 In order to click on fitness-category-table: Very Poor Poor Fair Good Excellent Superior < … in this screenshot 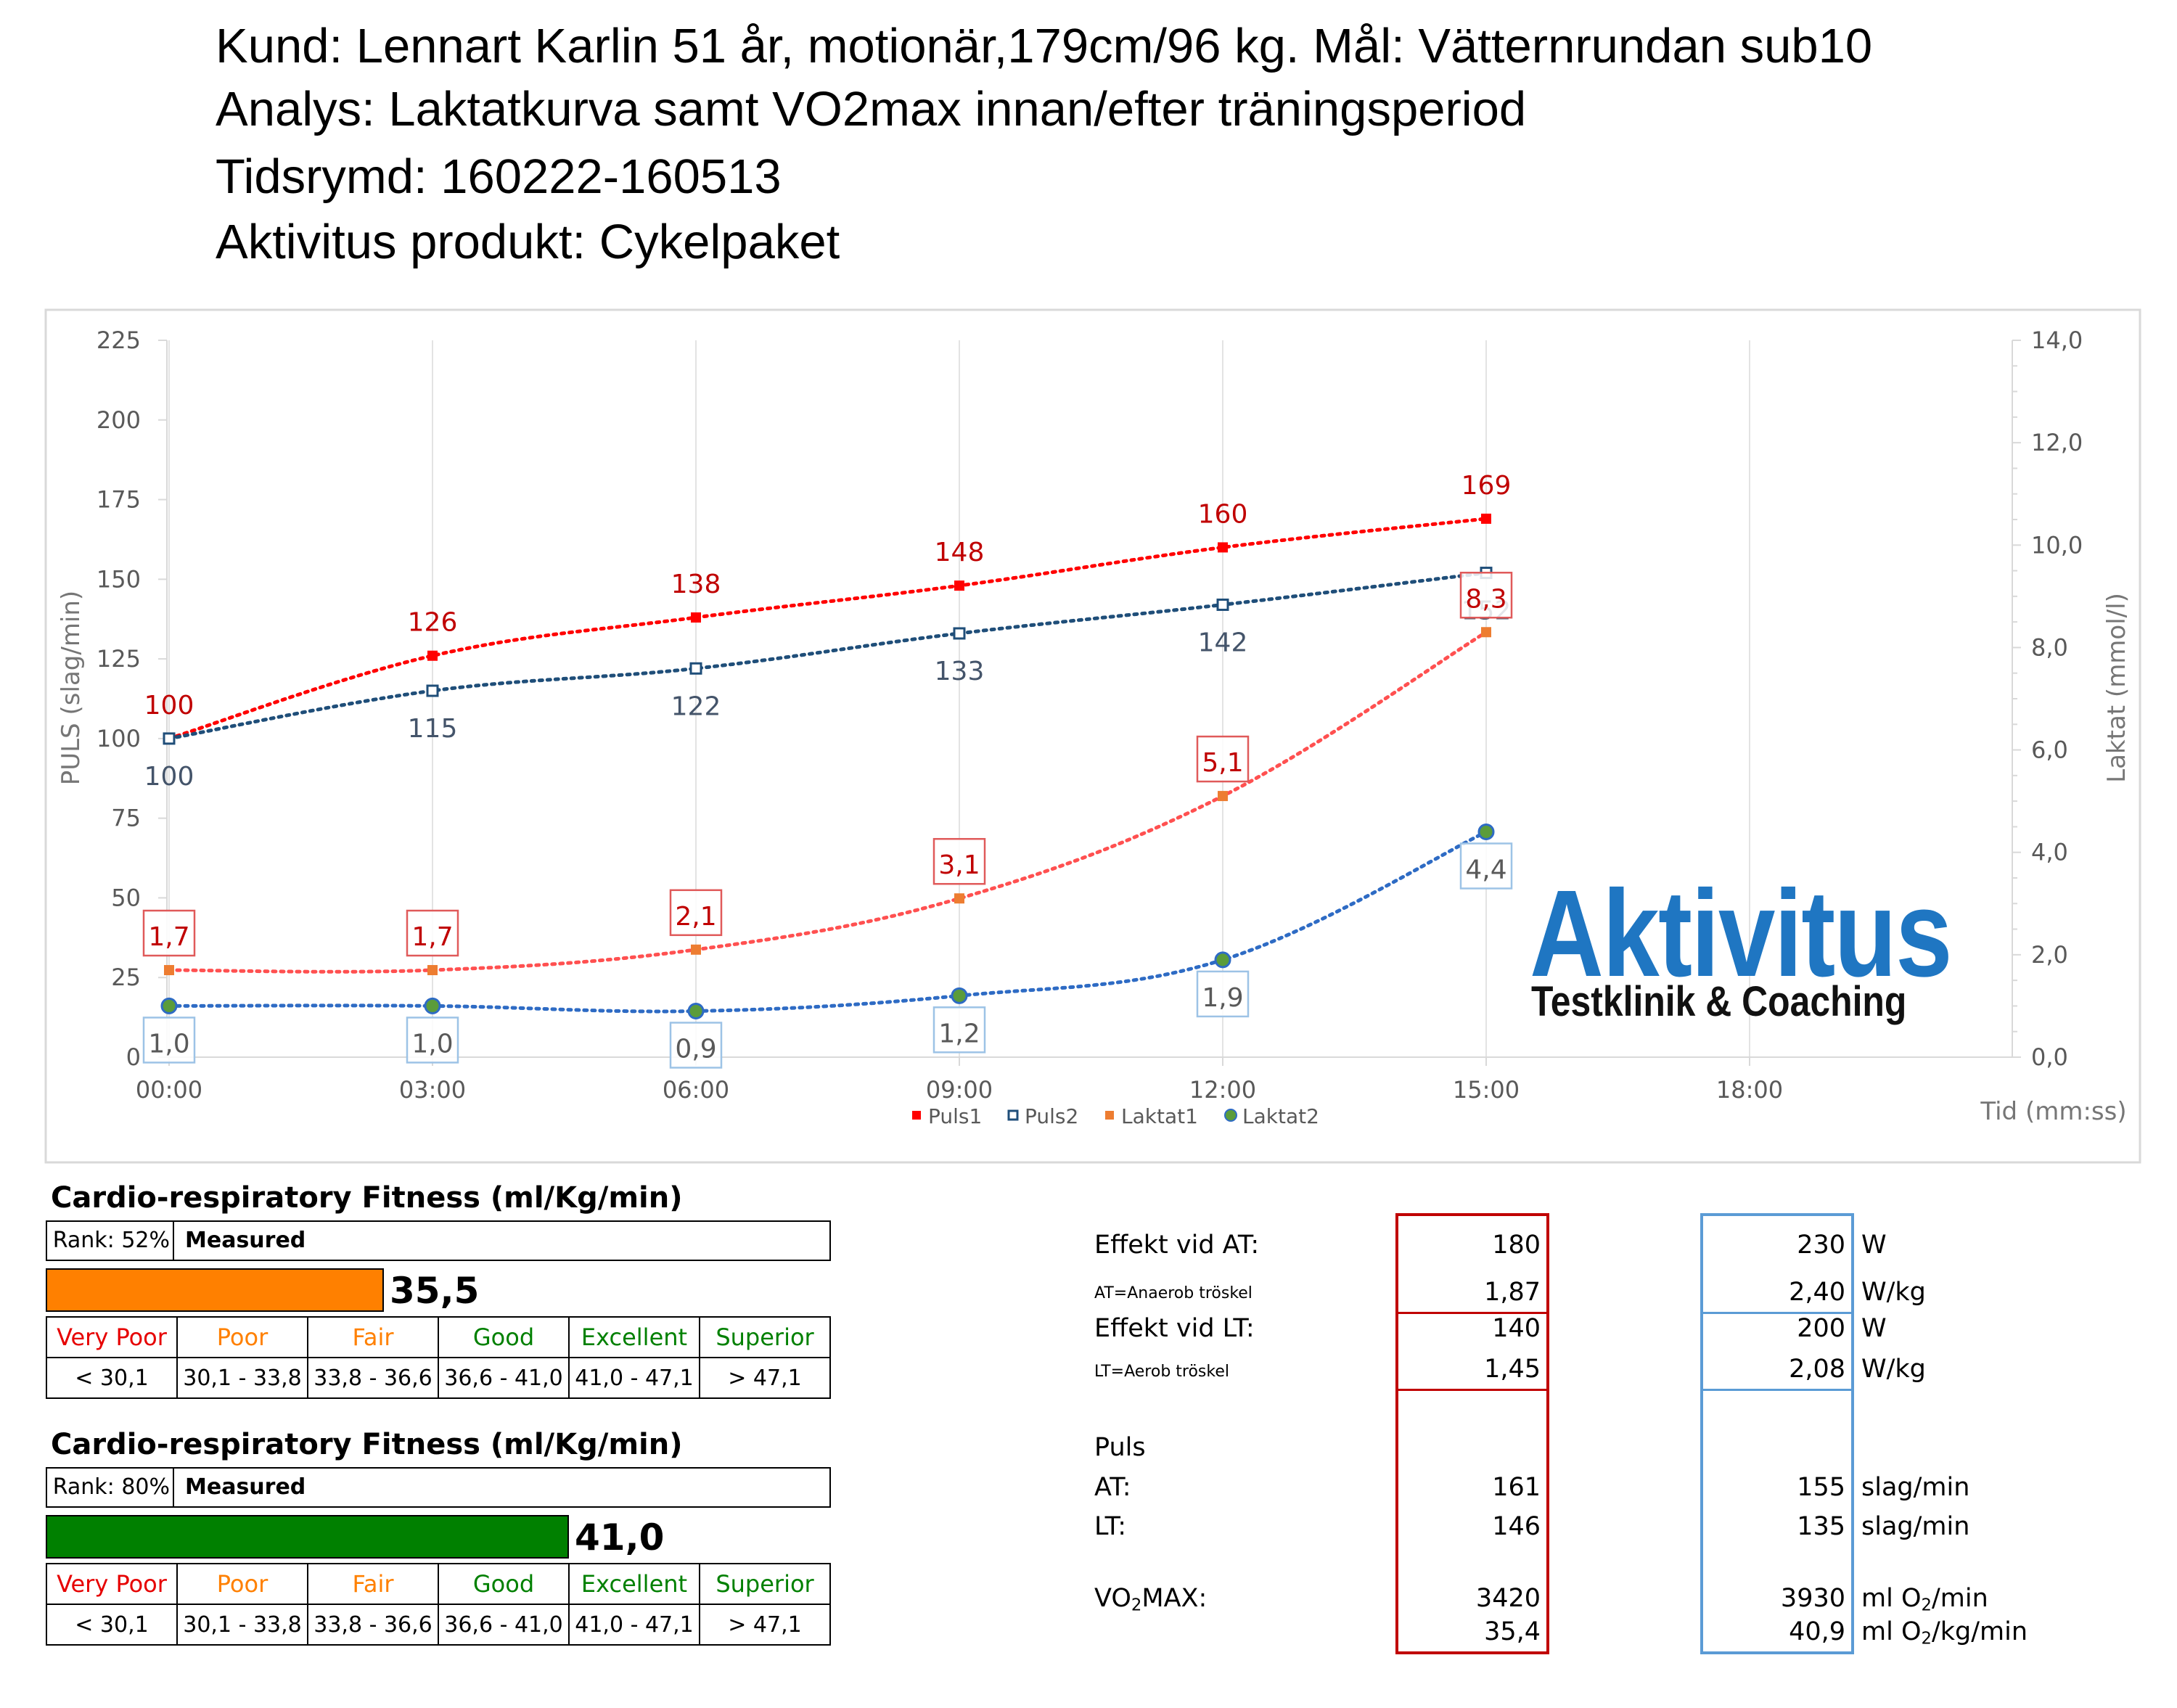, I will do `click(438, 1357)`.